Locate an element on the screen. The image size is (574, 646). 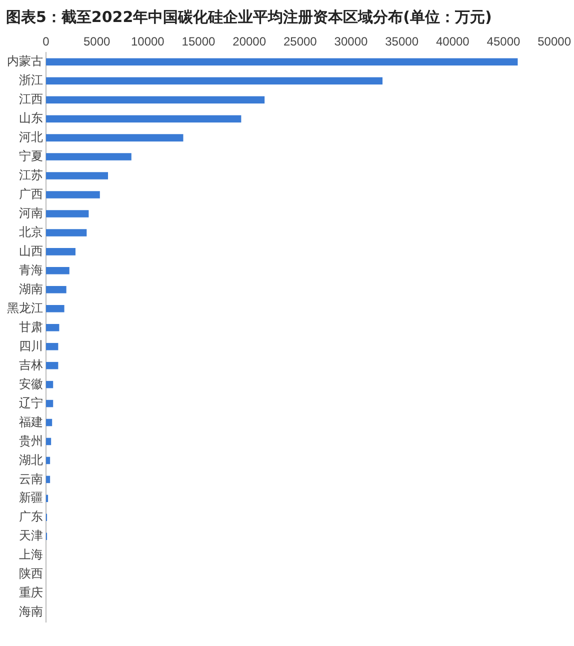
y-tick-label: 内蒙古 is located at coordinates (25, 61).